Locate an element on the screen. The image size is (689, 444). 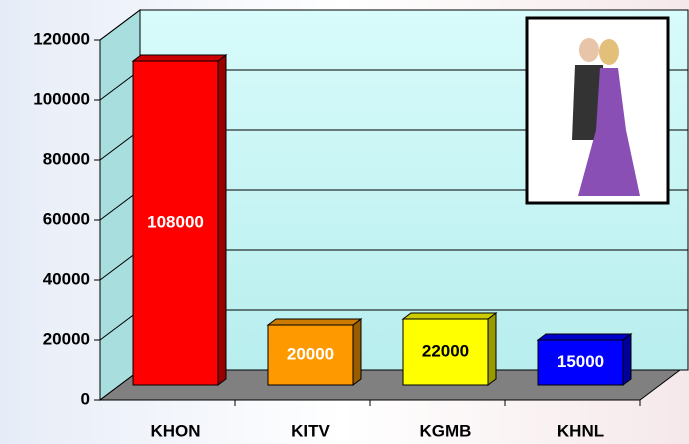
x-tick-label: KHON is located at coordinates (175, 430).